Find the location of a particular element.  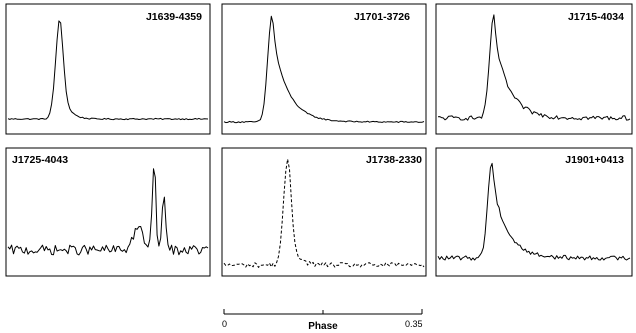

panel-title: J1901+0413 is located at coordinates (594, 160).